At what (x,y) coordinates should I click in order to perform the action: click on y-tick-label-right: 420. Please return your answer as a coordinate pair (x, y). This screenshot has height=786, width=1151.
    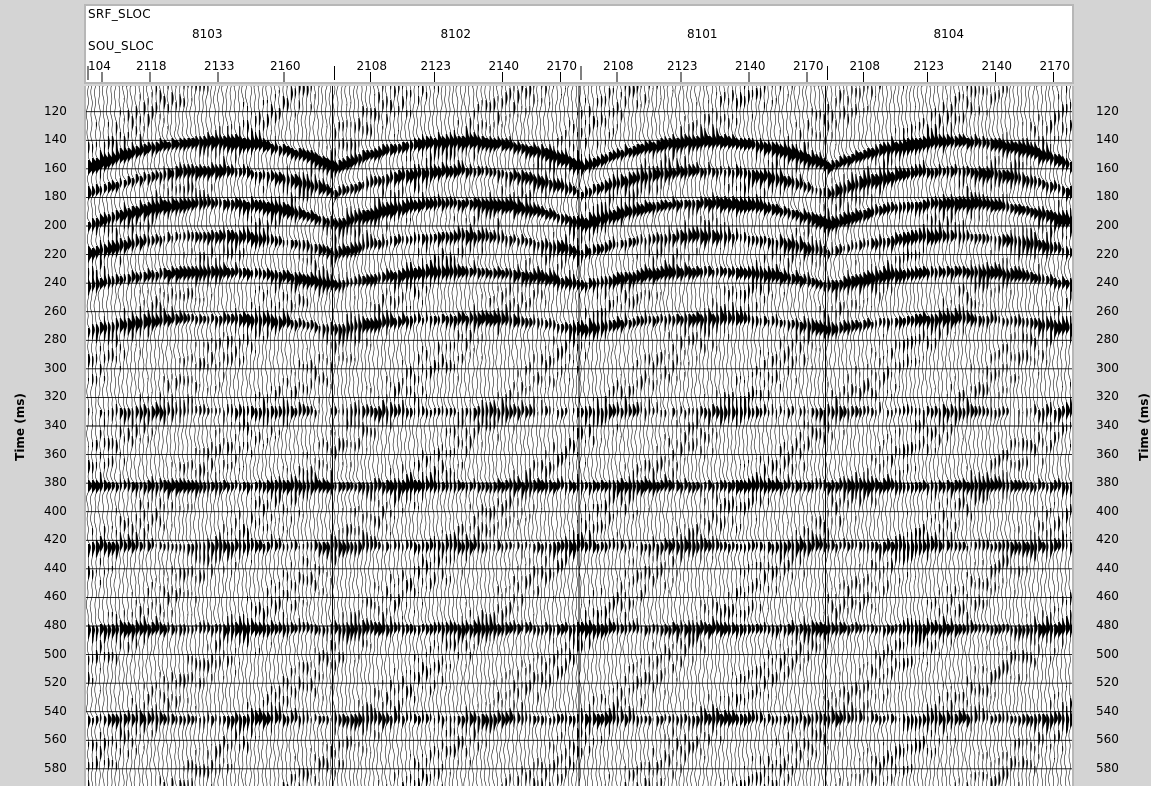
    Looking at the image, I should click on (1107, 539).